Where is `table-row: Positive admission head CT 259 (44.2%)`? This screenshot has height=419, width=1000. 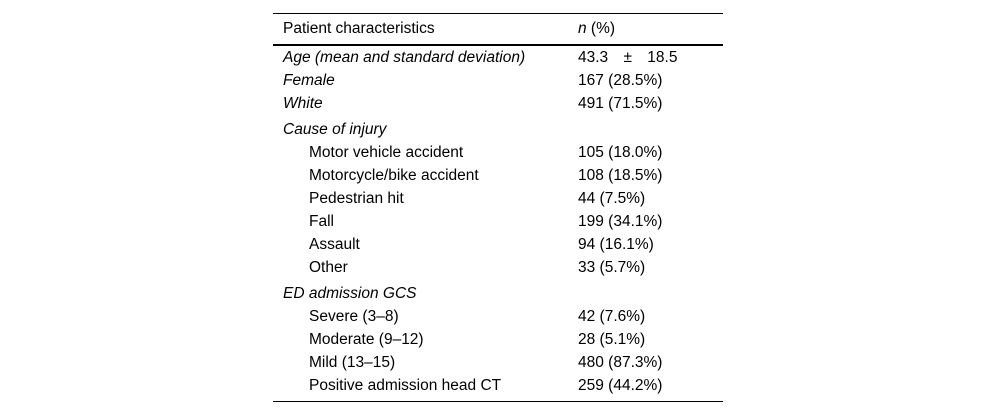
table-row: Positive admission head CT 259 (44.2%) is located at coordinates (498, 385).